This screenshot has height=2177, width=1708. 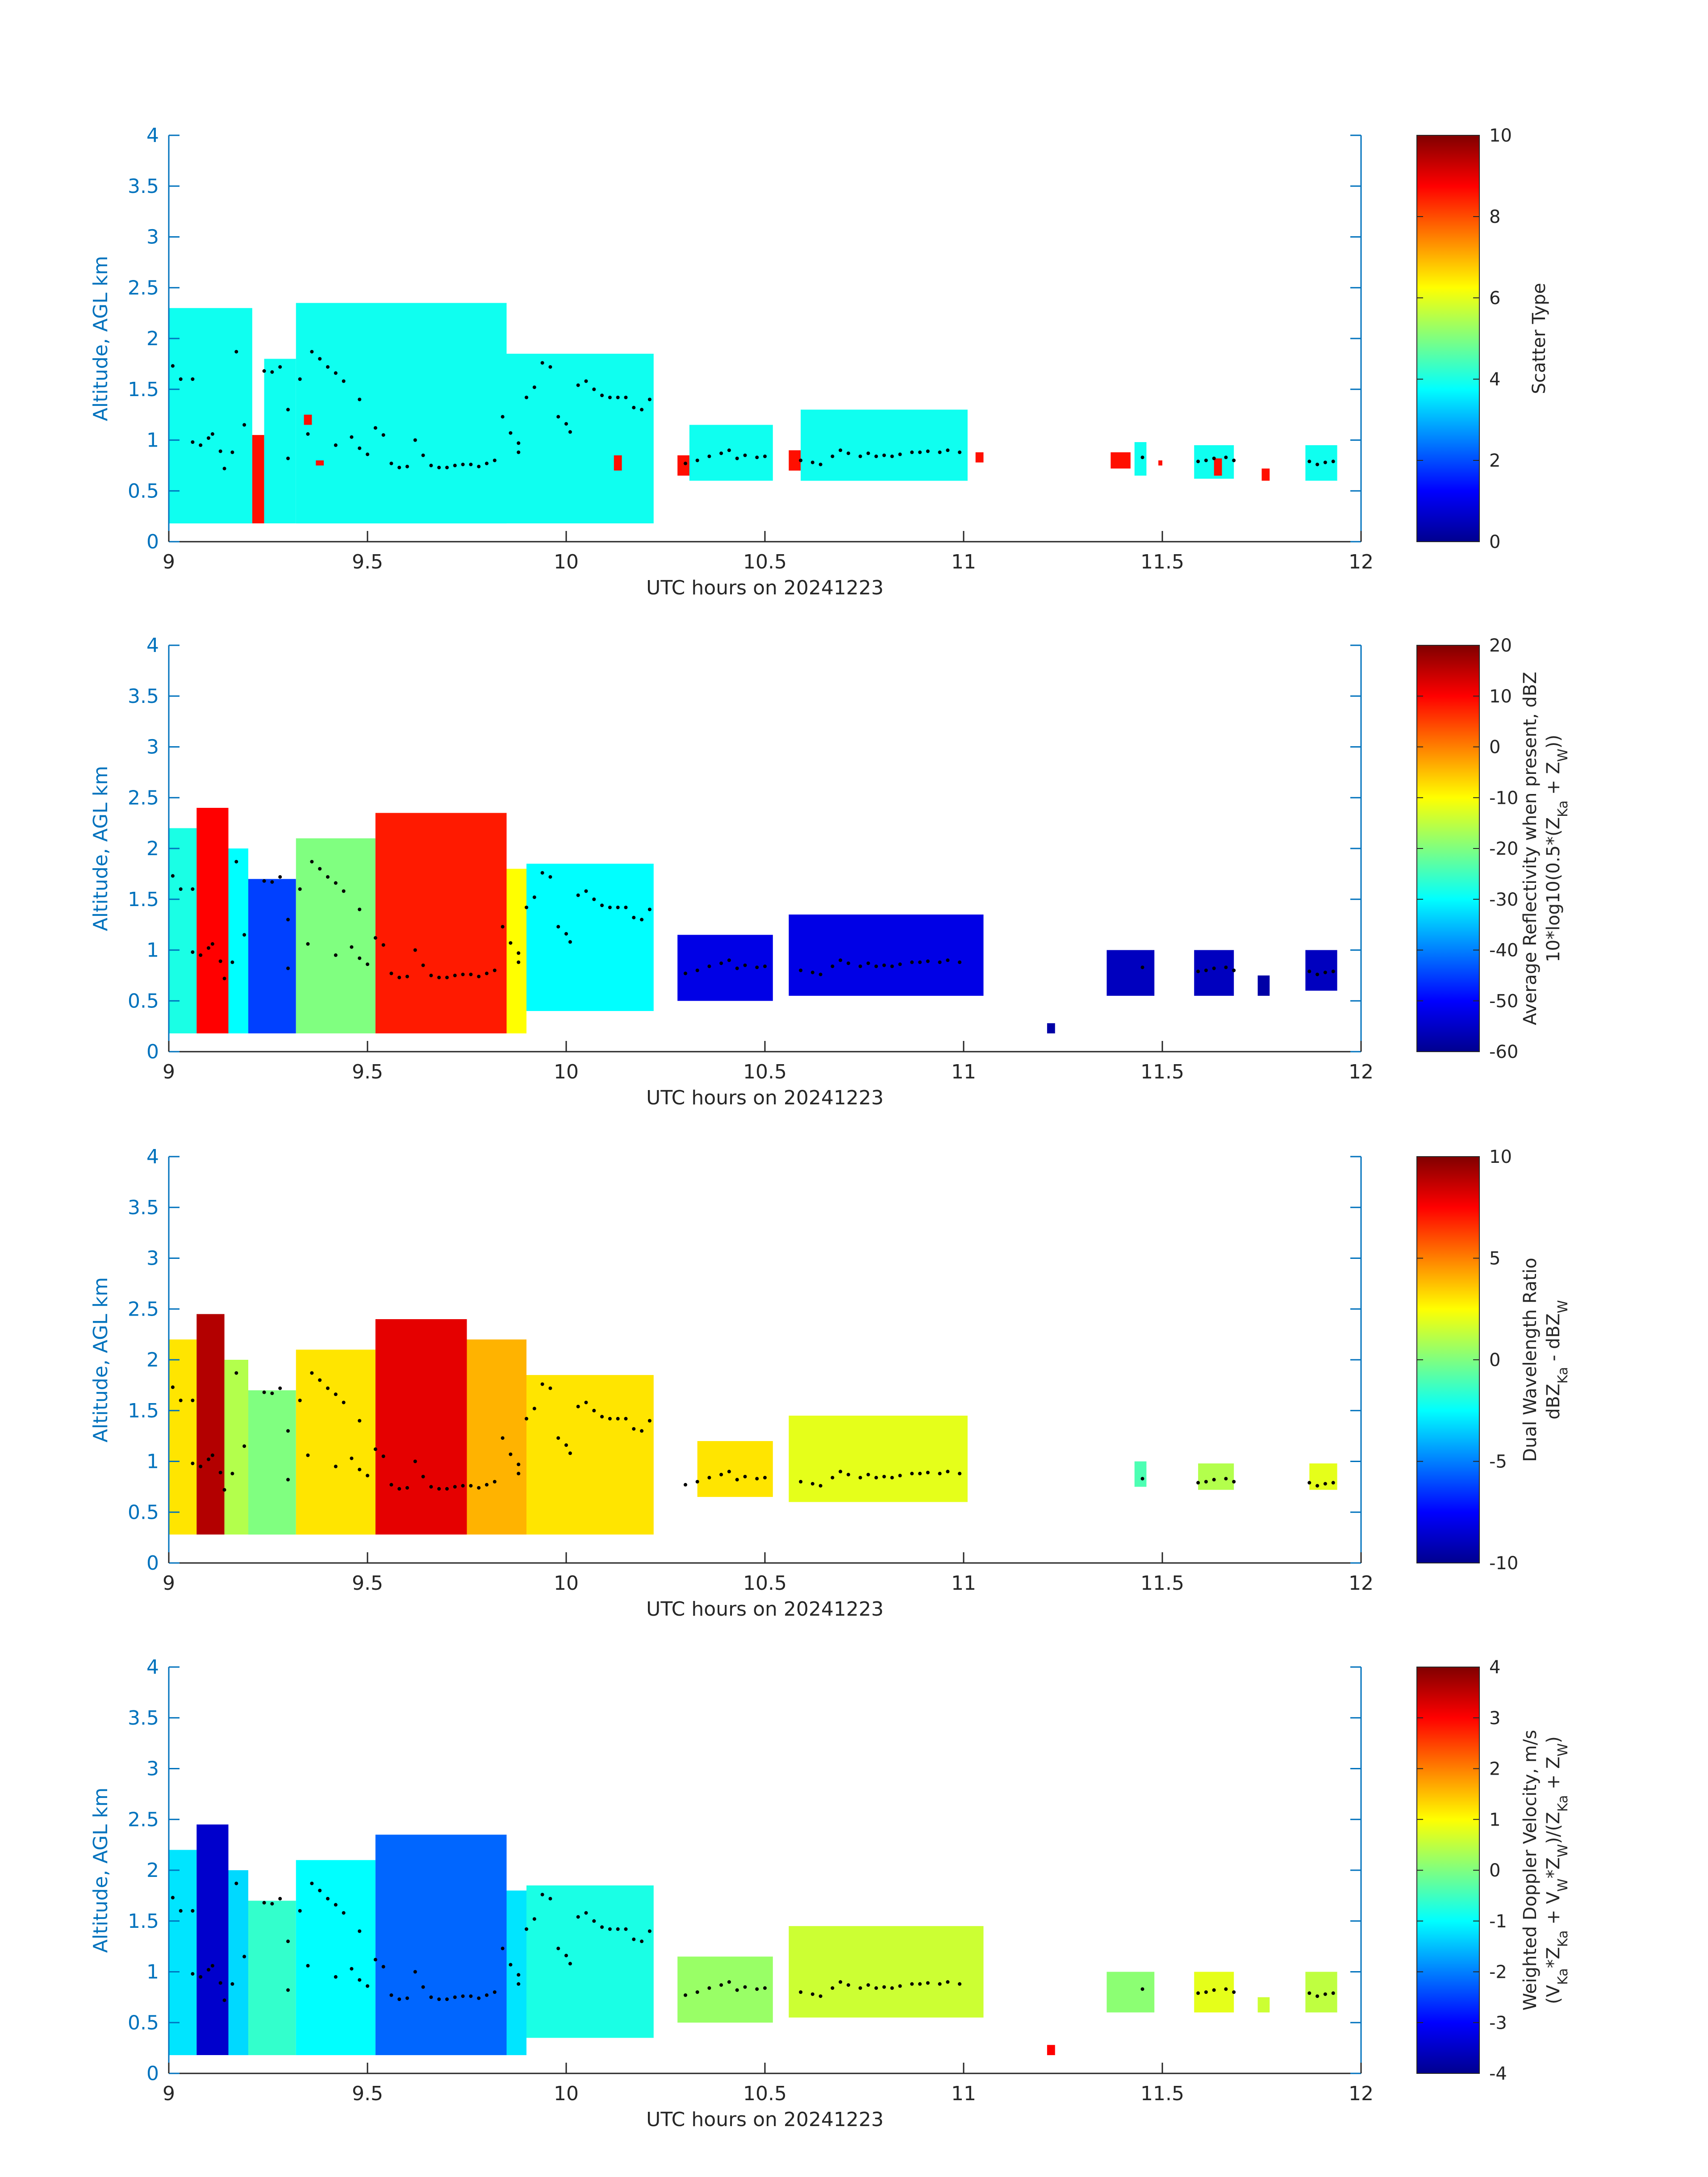 What do you see at coordinates (1500, 696) in the screenshot?
I see `colorbar-tick-label: 10` at bounding box center [1500, 696].